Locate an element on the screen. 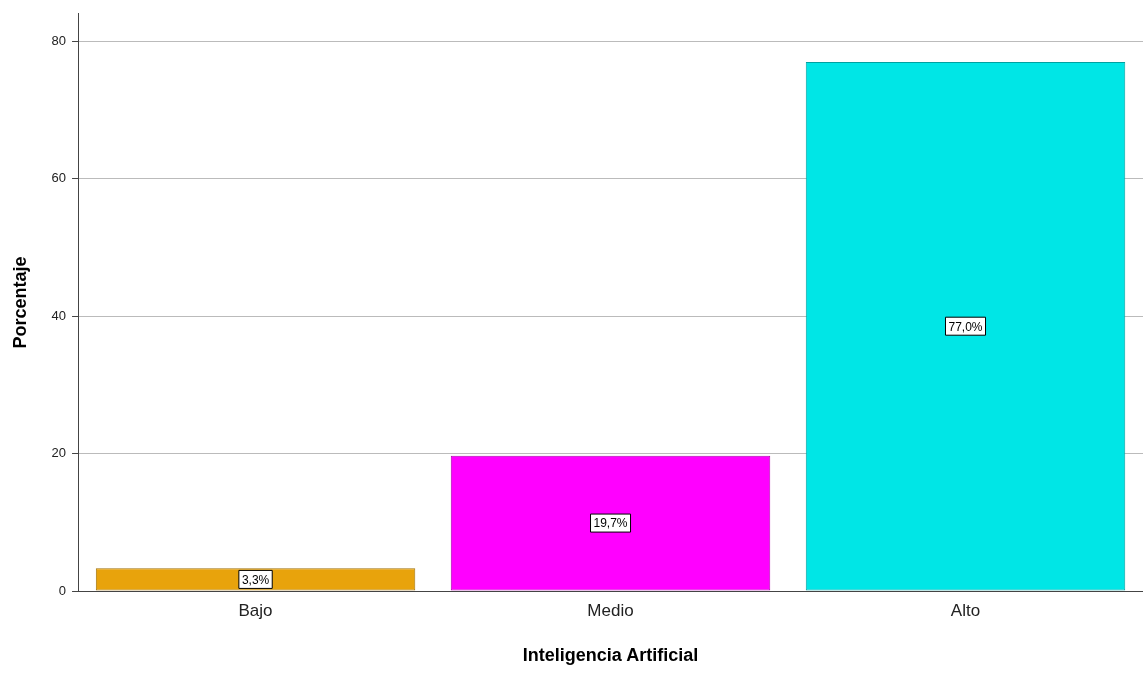 This screenshot has width=1143, height=677. data-label: 19,7% is located at coordinates (610, 523).